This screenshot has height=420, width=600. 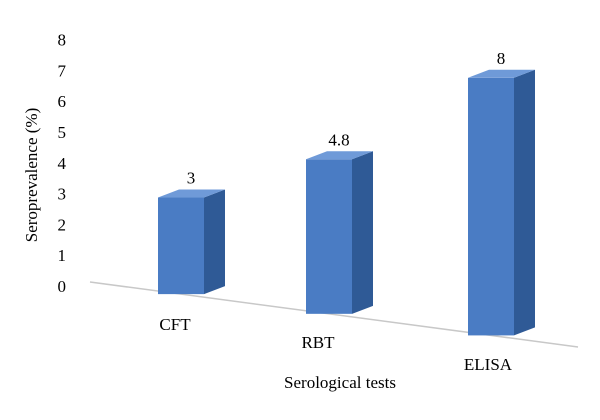 What do you see at coordinates (31, 175) in the screenshot?
I see `y-axis-title: Seroprevalence (%)` at bounding box center [31, 175].